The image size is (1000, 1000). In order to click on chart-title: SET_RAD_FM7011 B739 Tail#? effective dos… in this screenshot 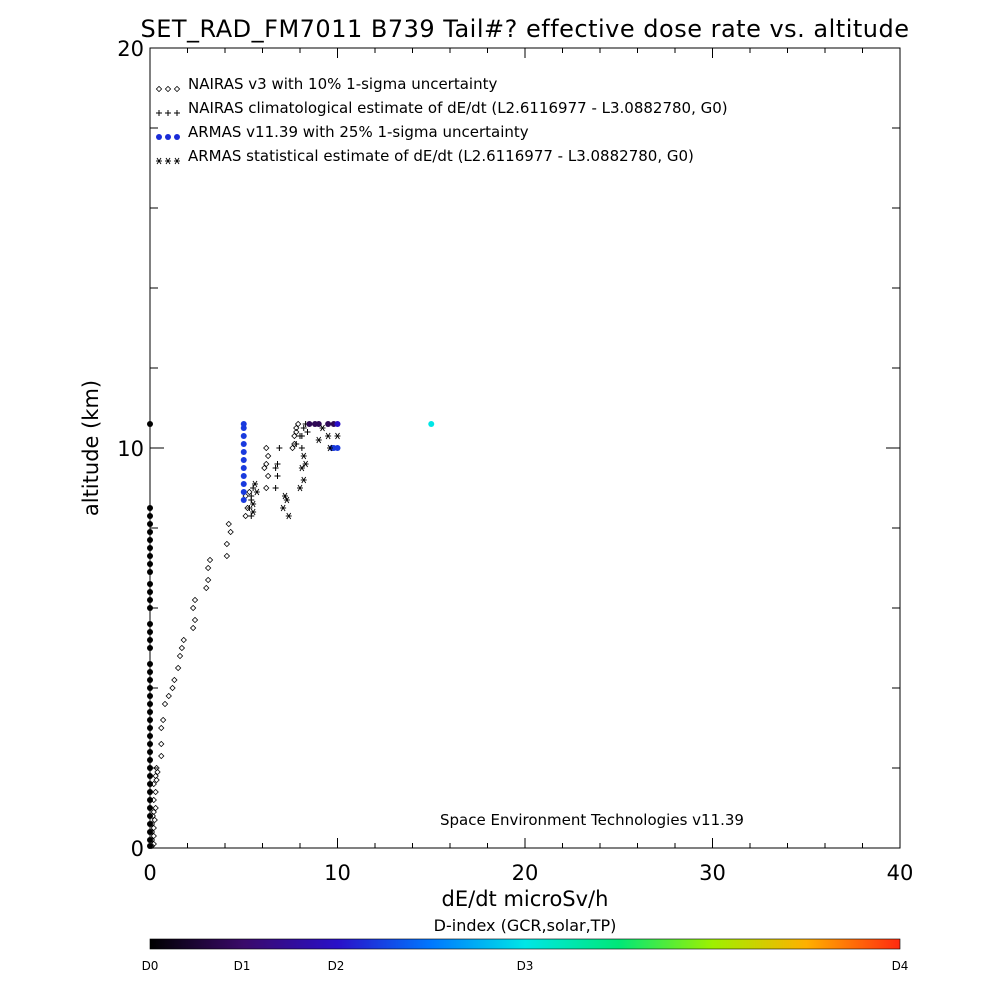, I will do `click(524, 29)`.